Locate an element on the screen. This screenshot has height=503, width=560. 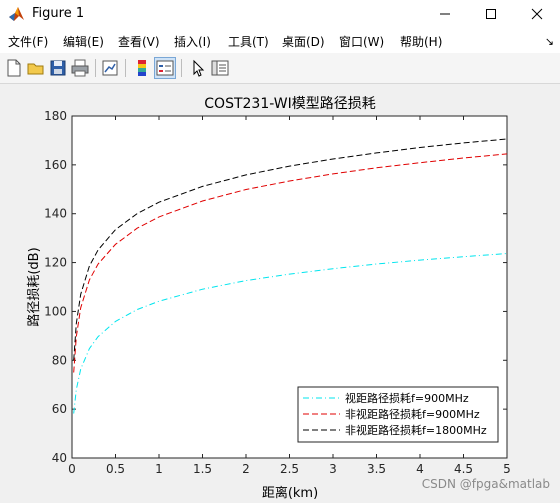
legend-label-2: 非视距路径损耗f=1800MHz is located at coordinates (416, 430).